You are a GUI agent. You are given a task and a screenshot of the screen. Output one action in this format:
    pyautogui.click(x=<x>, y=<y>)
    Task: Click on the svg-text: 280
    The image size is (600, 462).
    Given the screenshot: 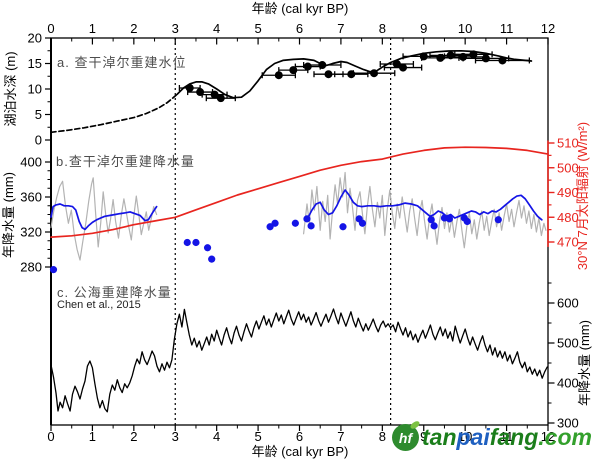 What is the action you would take?
    pyautogui.click(x=31, y=267)
    